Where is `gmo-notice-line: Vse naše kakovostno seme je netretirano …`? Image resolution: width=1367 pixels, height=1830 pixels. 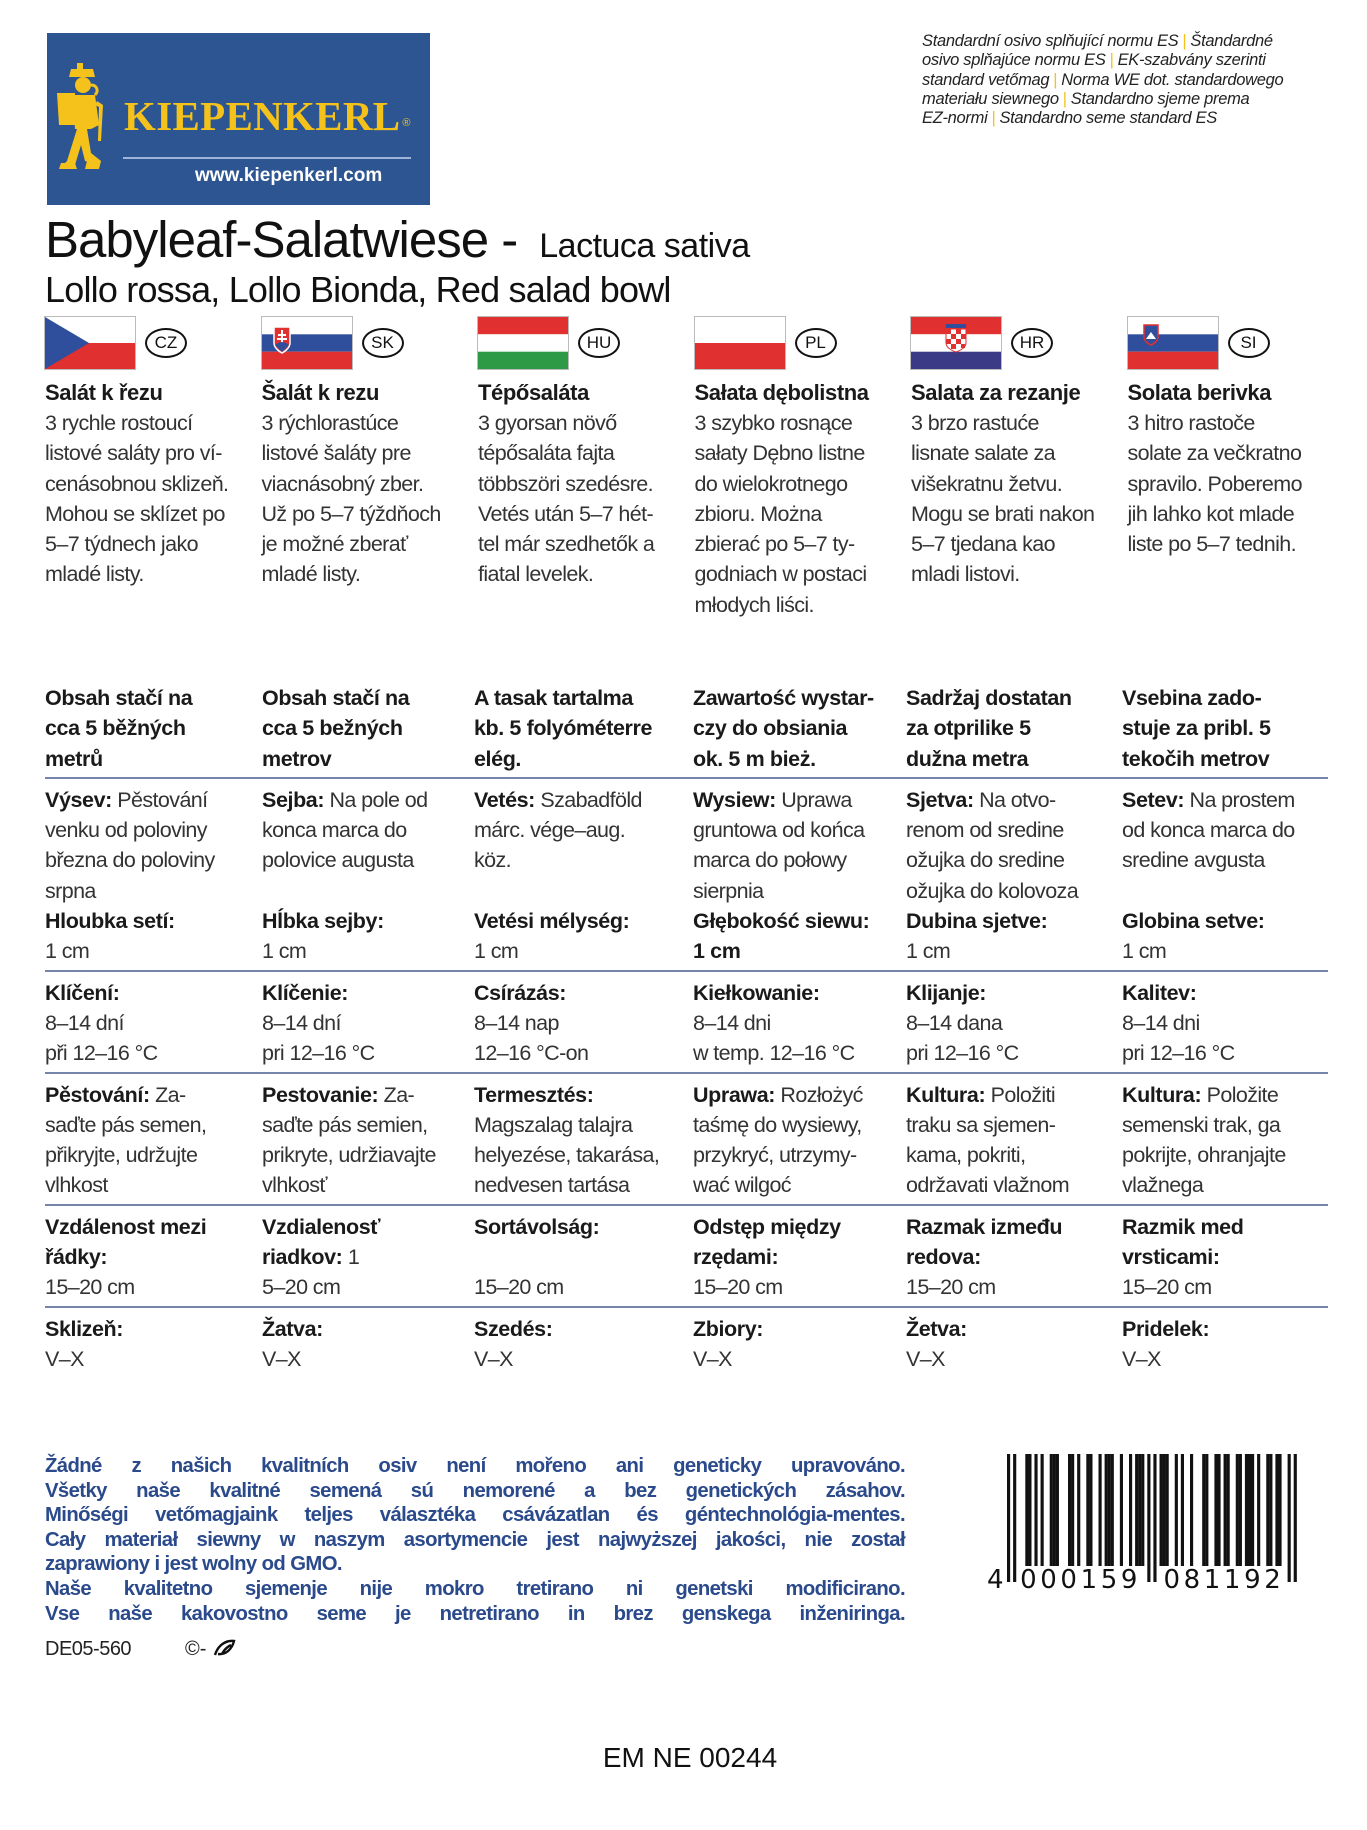 gmo-notice-line: Vse naše kakovostno seme je netretirano … is located at coordinates (475, 1613).